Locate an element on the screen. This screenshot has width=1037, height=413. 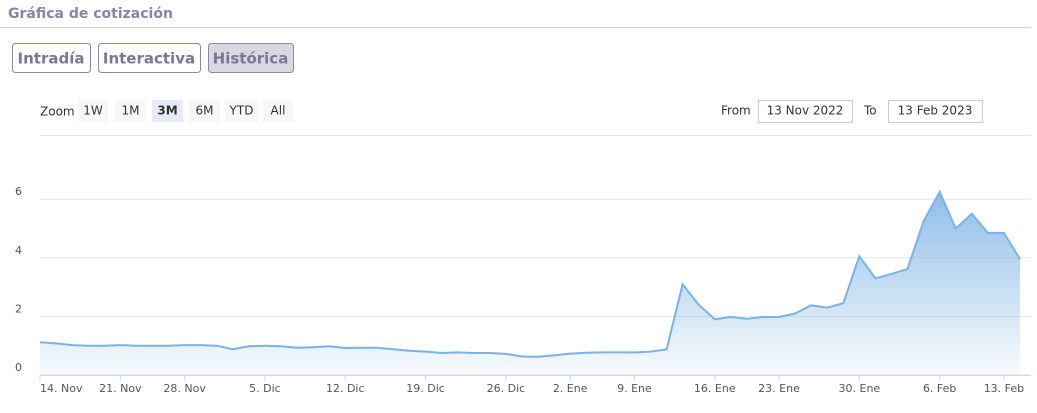
from-label: From is located at coordinates (736, 111).